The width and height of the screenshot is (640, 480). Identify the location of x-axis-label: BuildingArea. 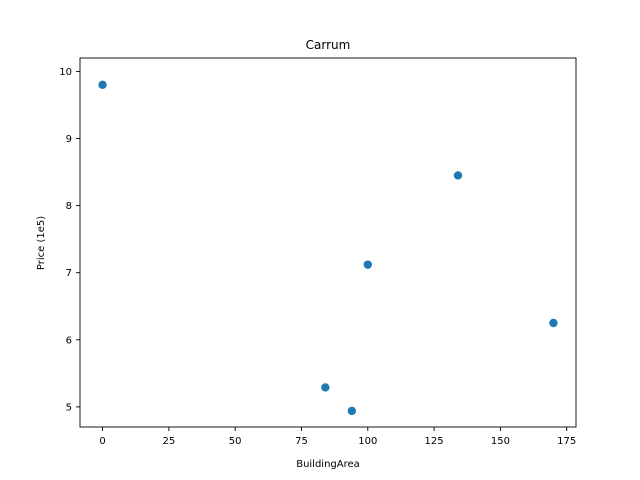
(328, 464).